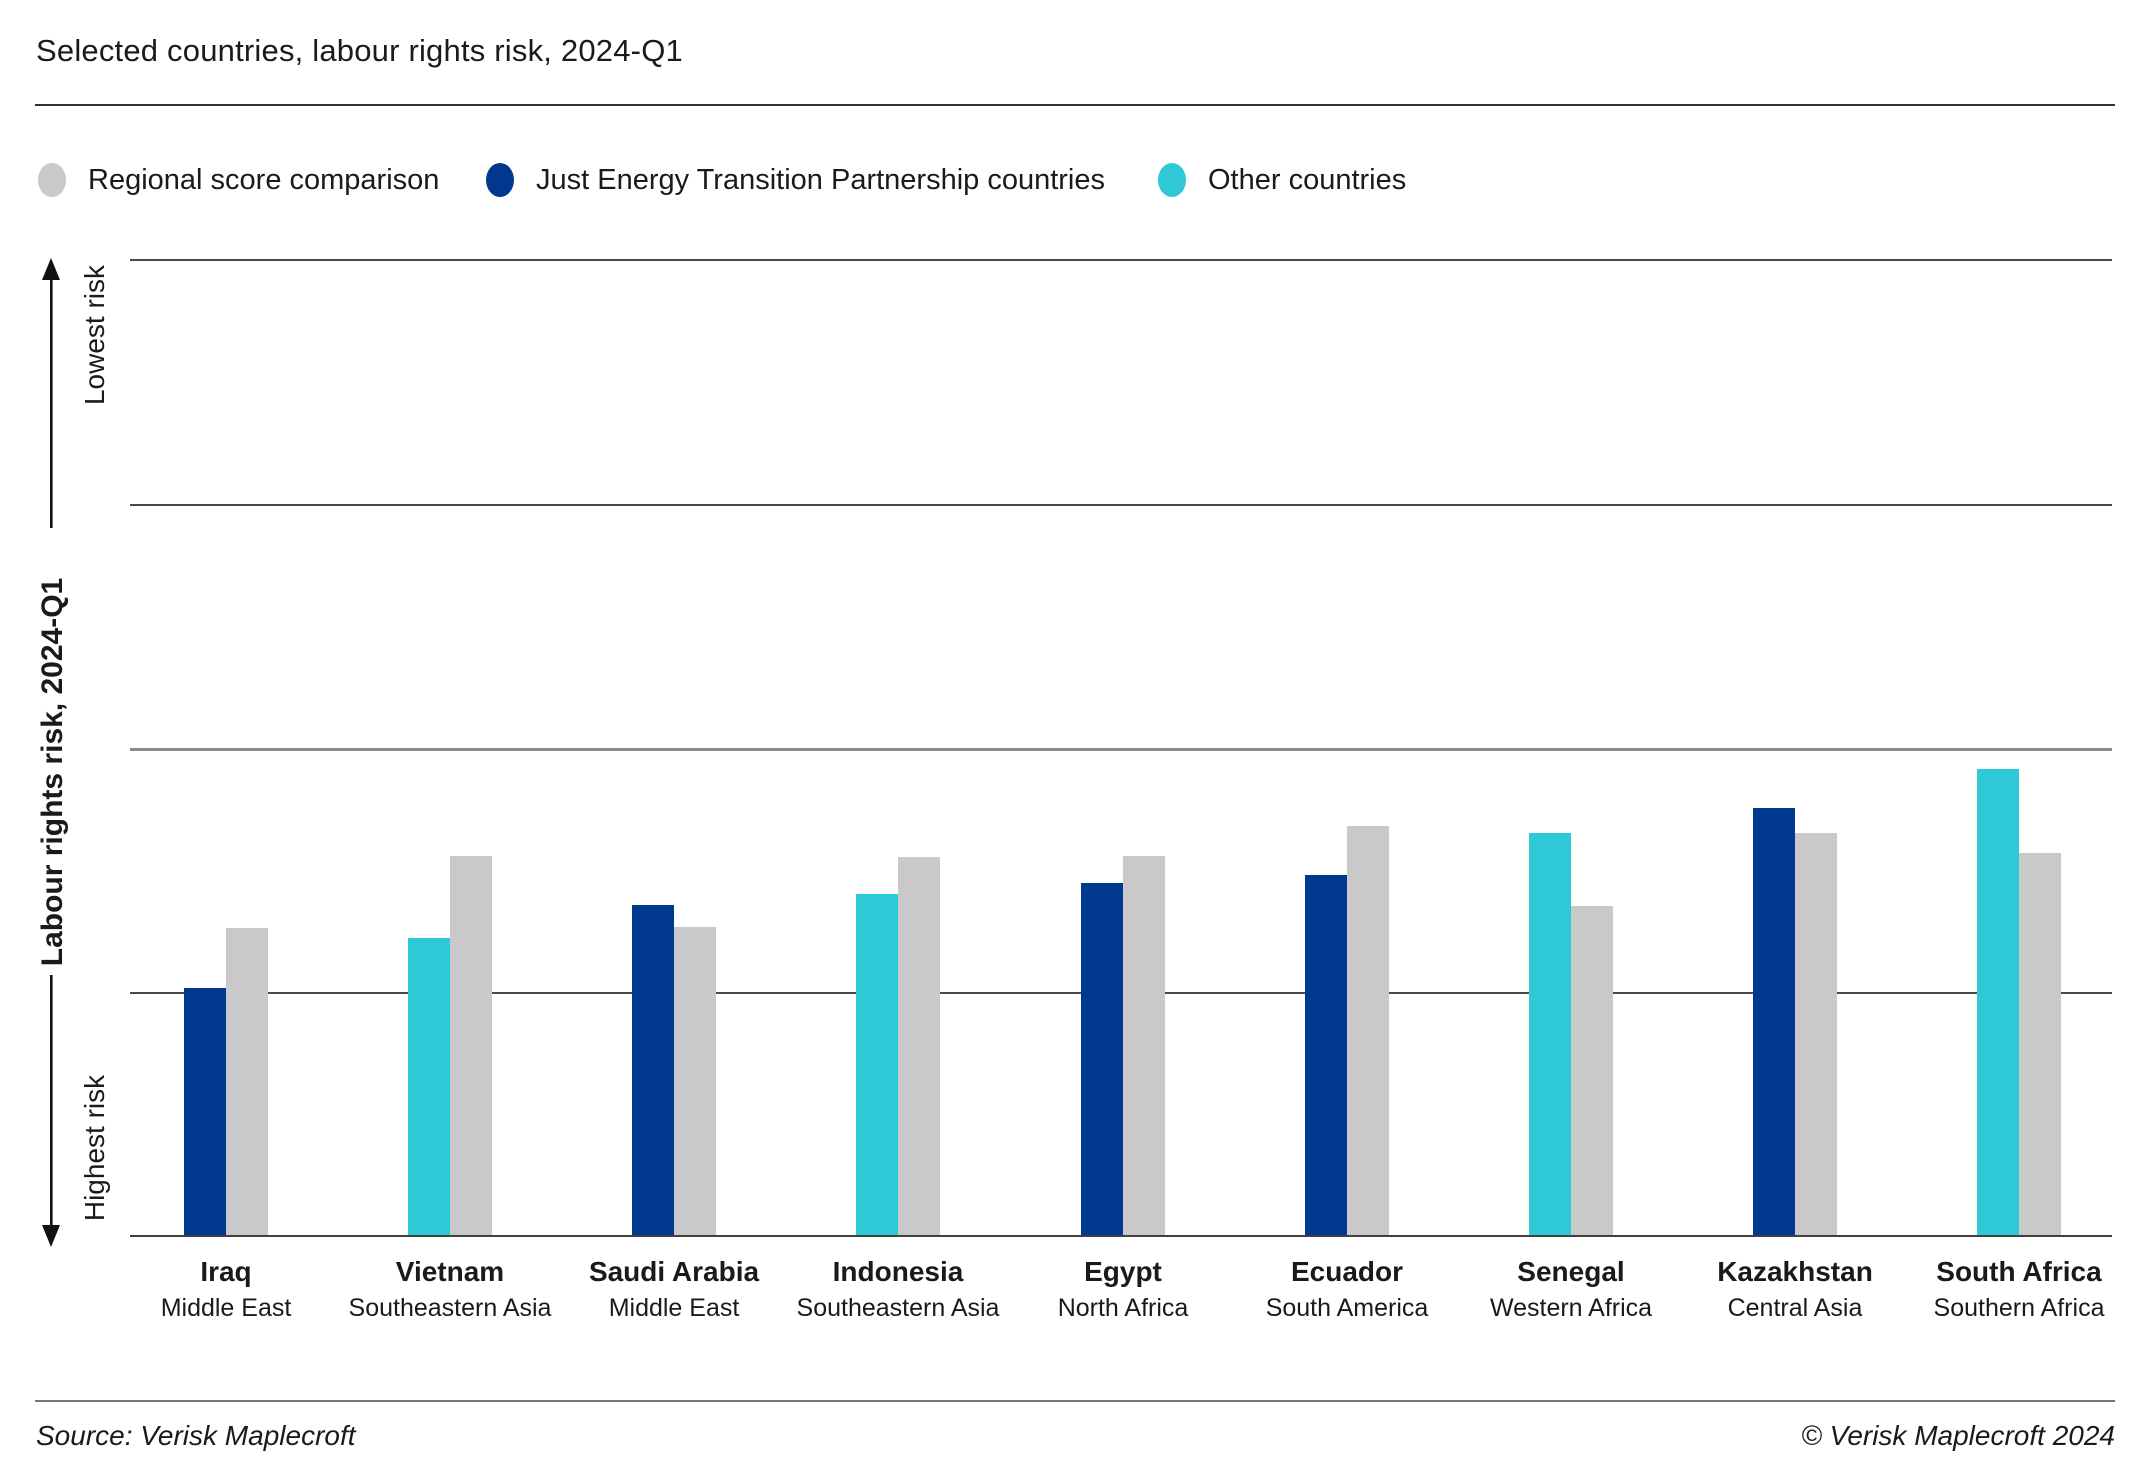  I want to click on highest-risk-label: Highest risk, so click(94, 1148).